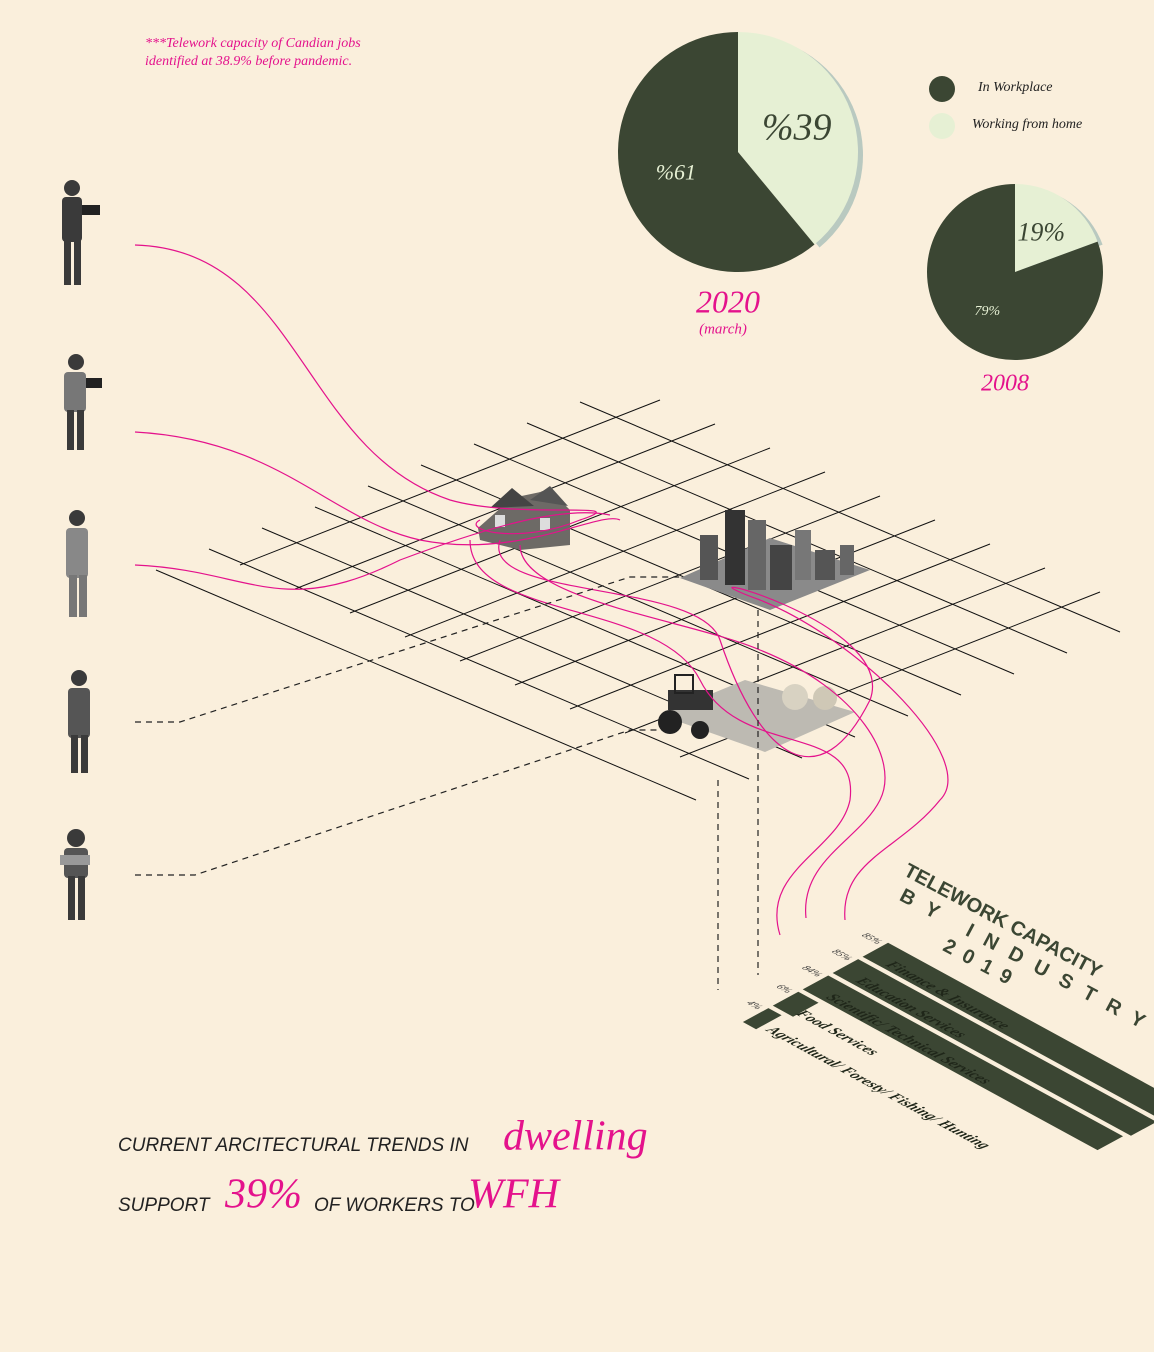  I want to click on headline-text: CURRENT ARCITECTURAL TRENDS IN, so click(293, 1145).